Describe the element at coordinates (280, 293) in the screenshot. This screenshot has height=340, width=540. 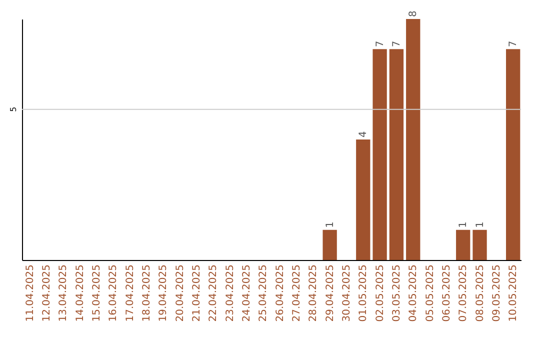
I see `x-tick-label: 26.04.2025` at that location.